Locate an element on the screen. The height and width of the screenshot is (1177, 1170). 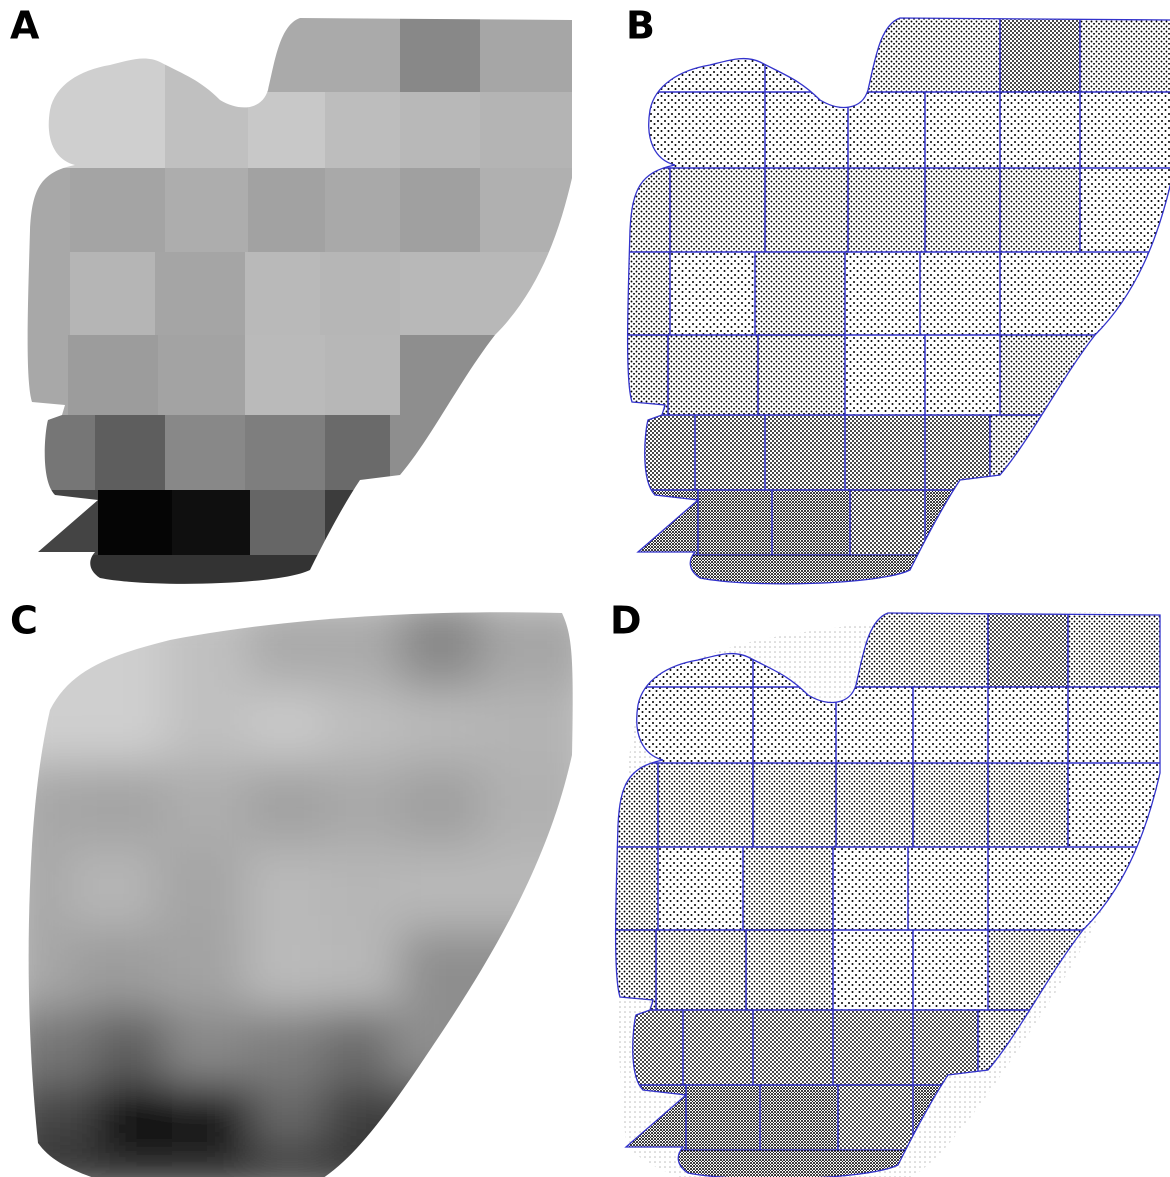
panel-label: B is located at coordinates (640, 26).